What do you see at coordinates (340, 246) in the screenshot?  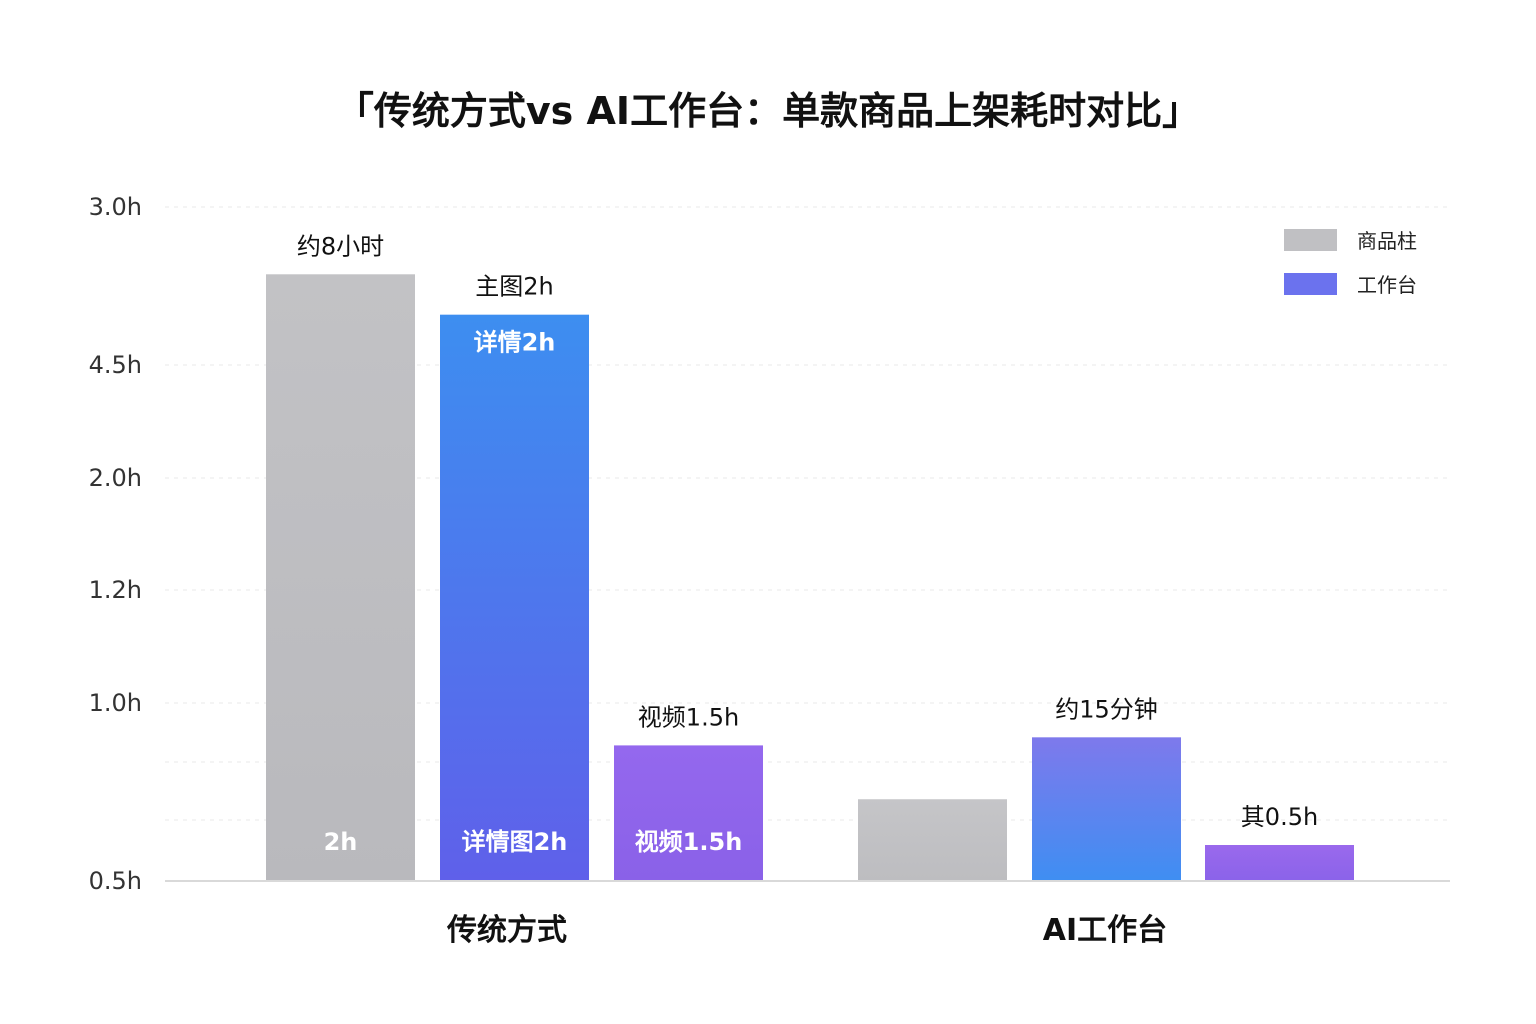 I see `bar-top-label: 约8小时` at bounding box center [340, 246].